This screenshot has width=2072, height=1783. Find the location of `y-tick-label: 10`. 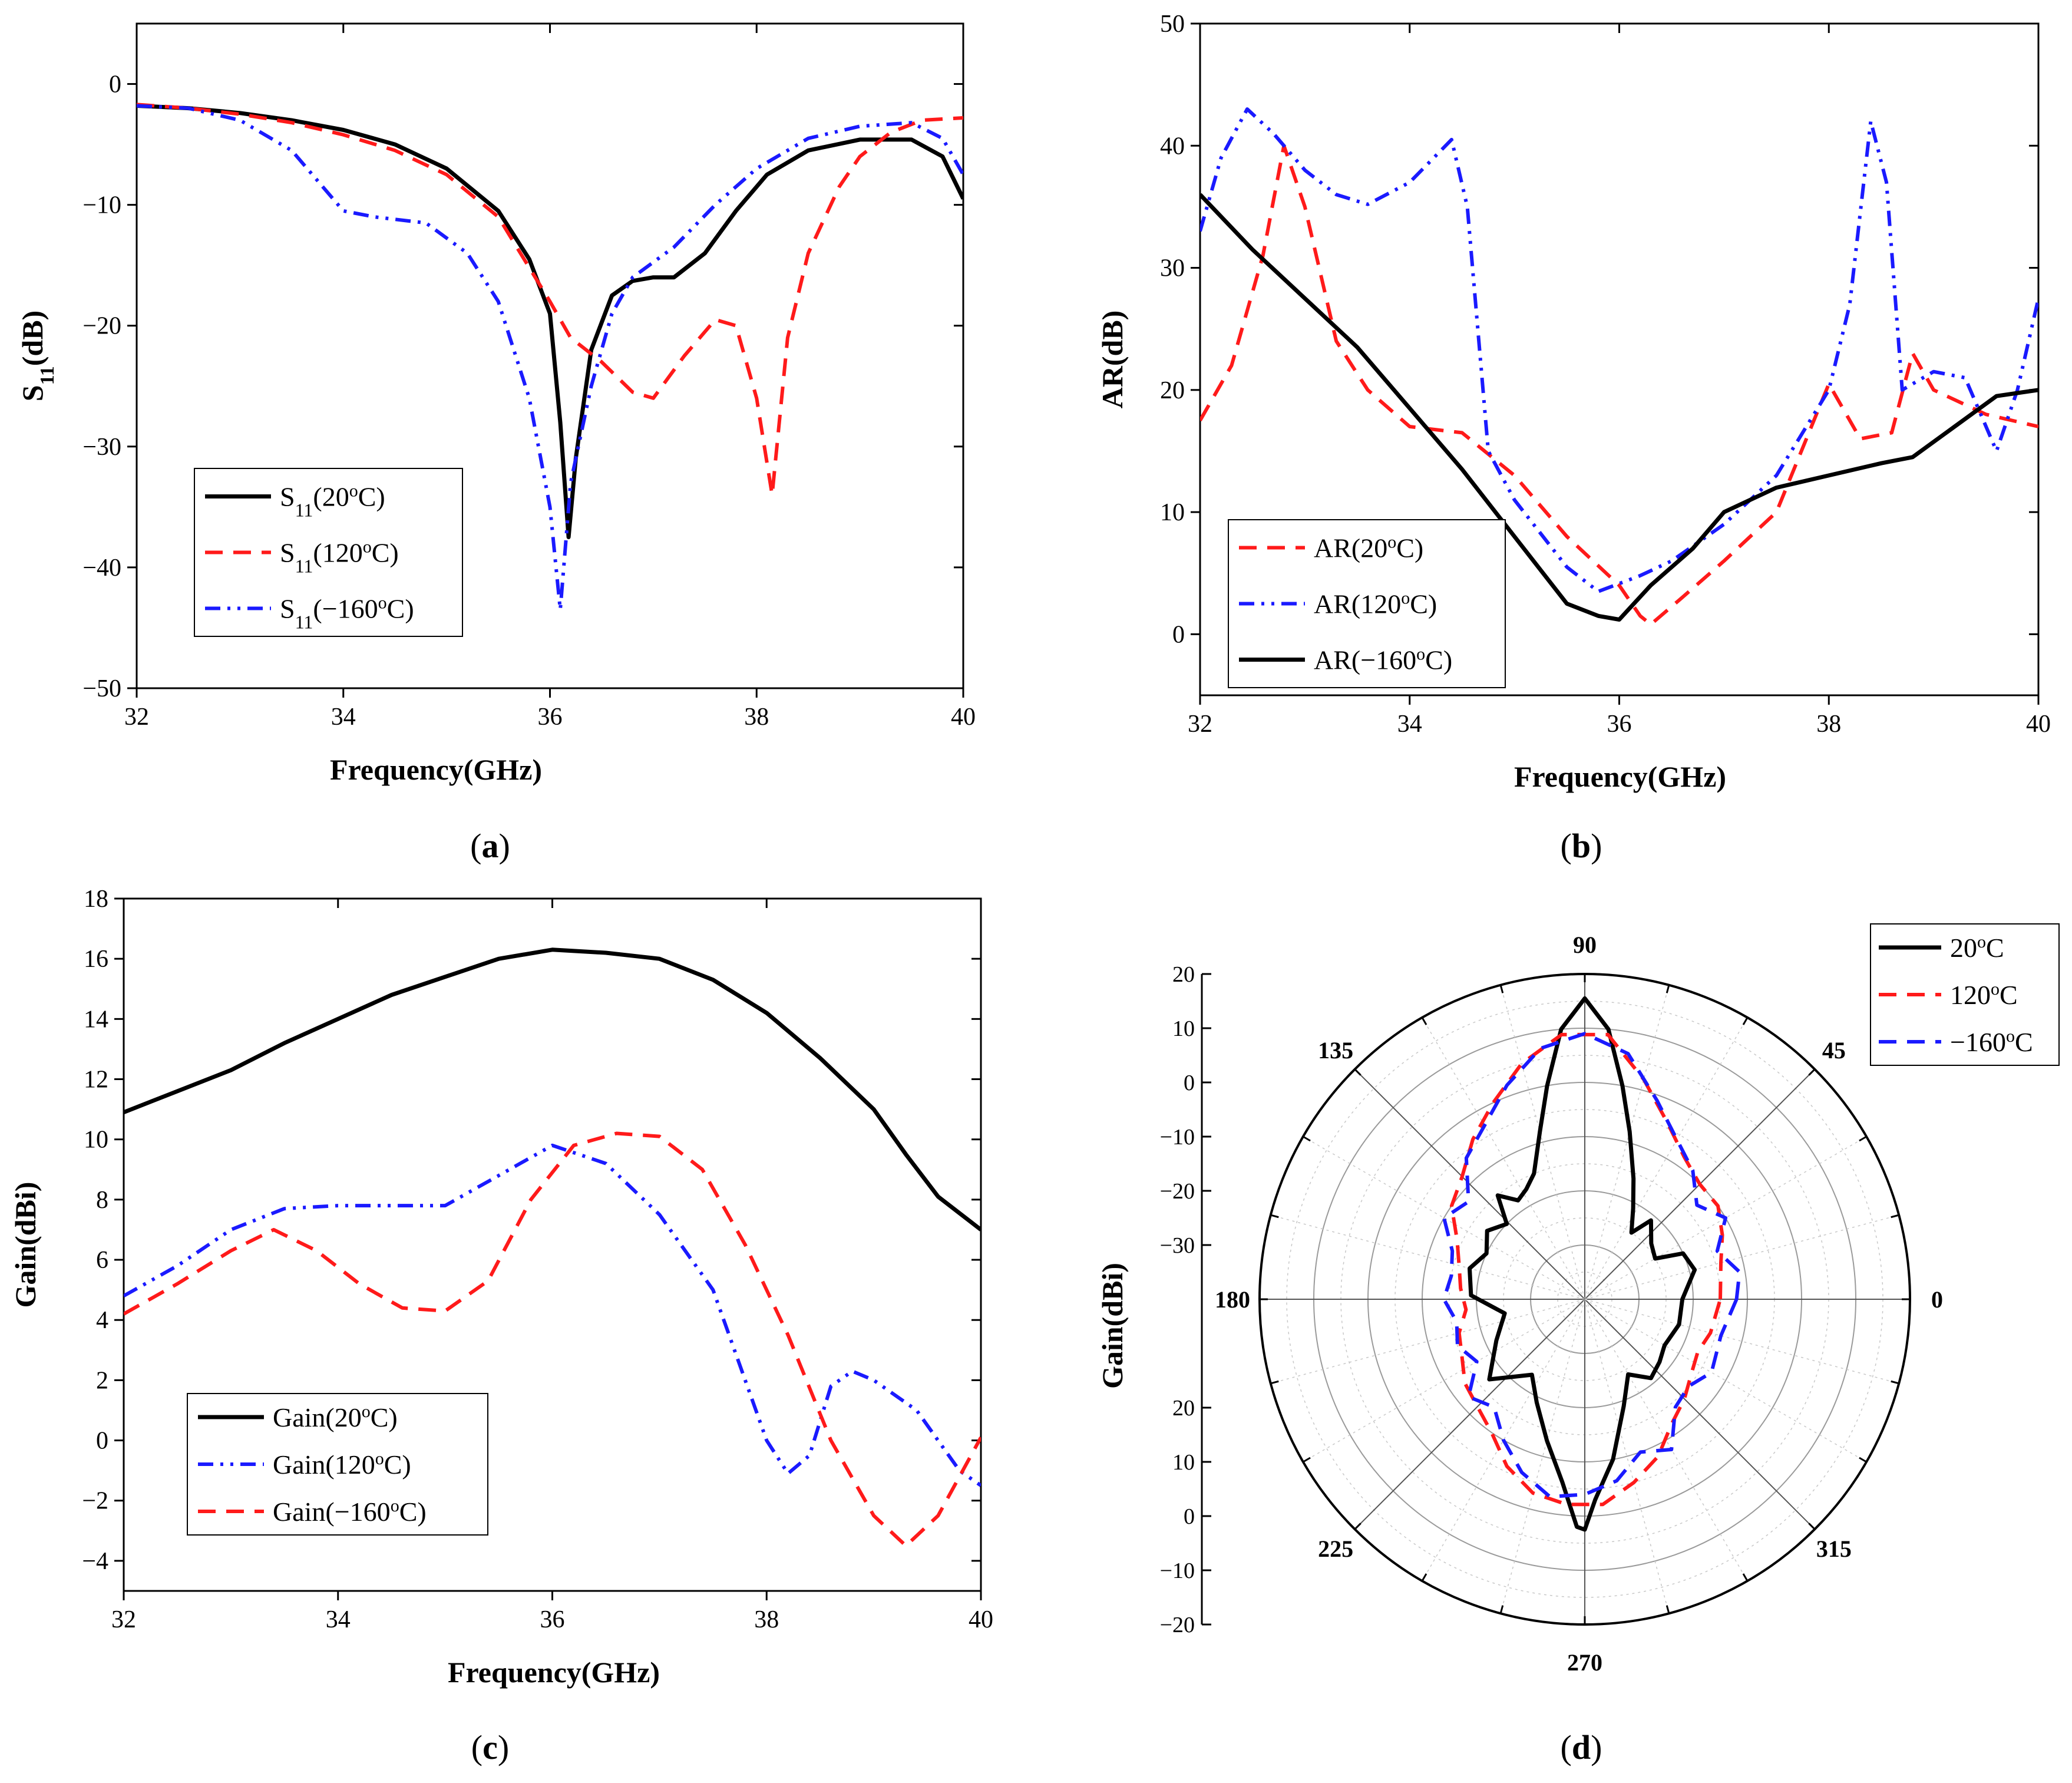

y-tick-label: 10 is located at coordinates (96, 1140).